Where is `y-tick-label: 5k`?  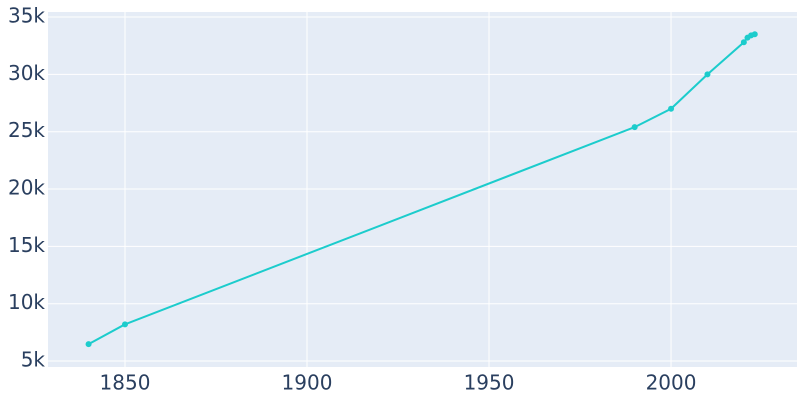
y-tick-label: 5k is located at coordinates (33, 360).